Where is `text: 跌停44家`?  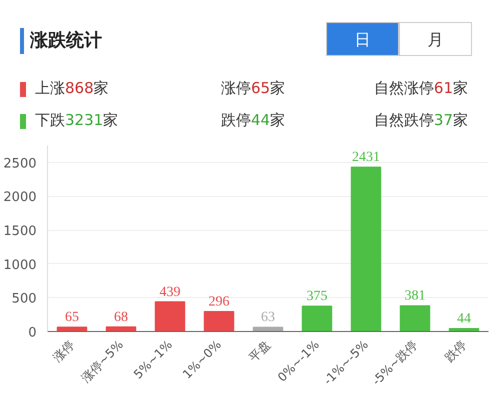
text: 跌停44家 is located at coordinates (253, 120).